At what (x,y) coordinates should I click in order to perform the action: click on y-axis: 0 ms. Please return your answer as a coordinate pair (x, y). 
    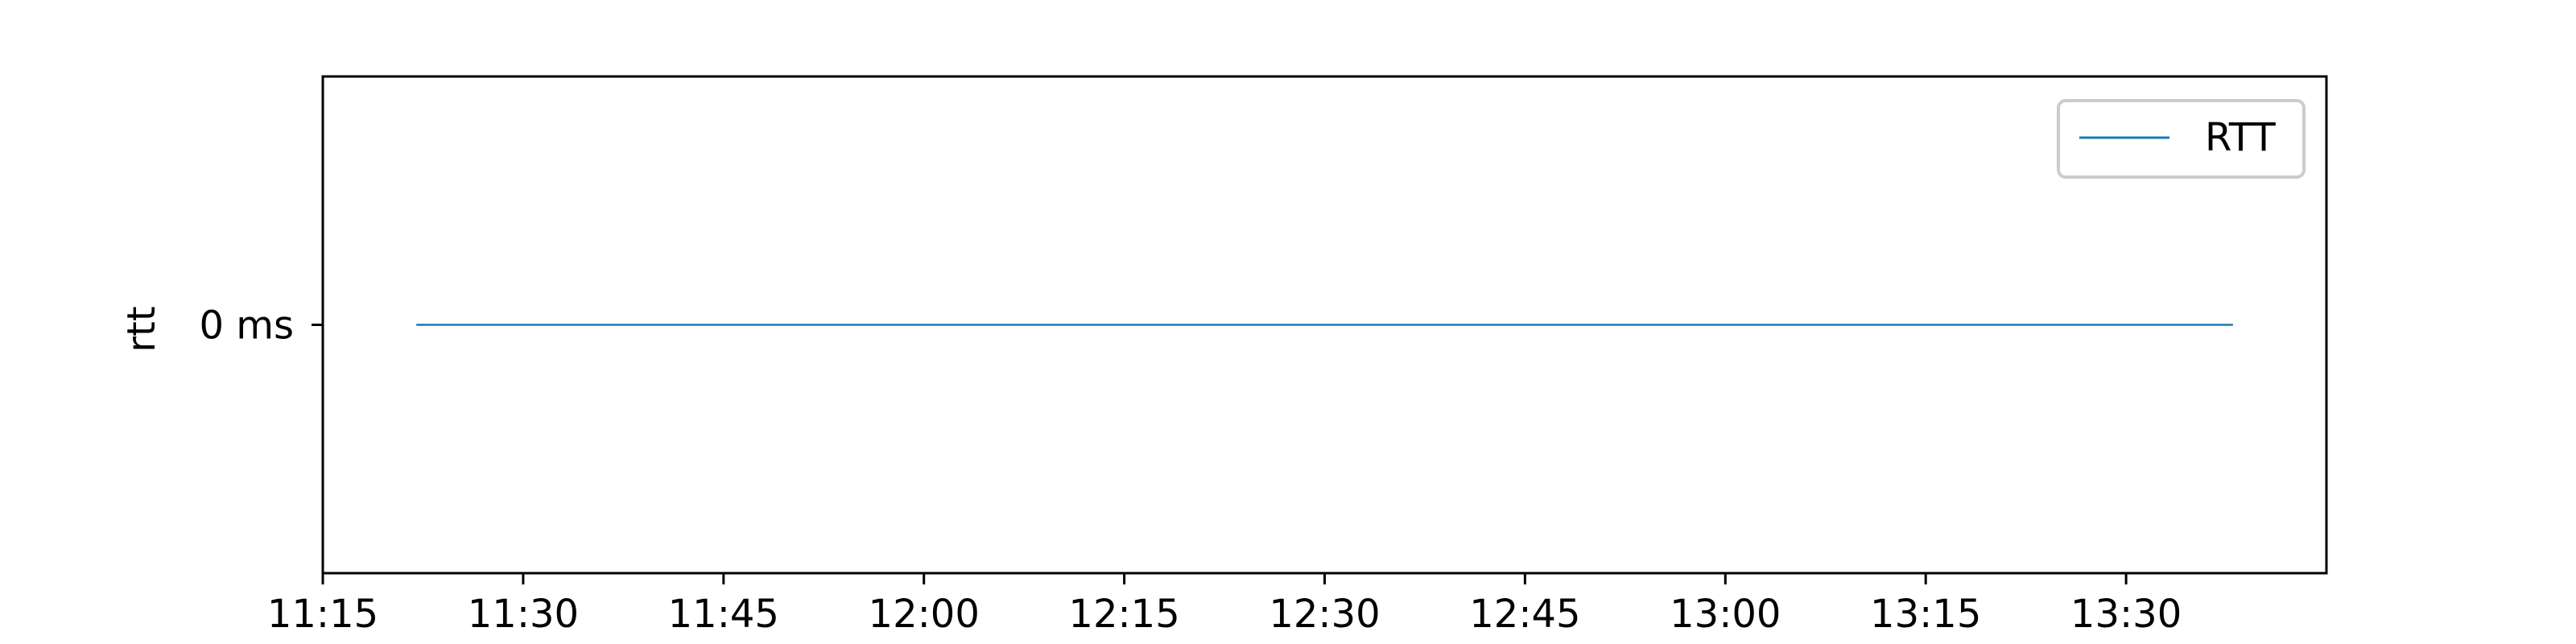
    Looking at the image, I should click on (261, 326).